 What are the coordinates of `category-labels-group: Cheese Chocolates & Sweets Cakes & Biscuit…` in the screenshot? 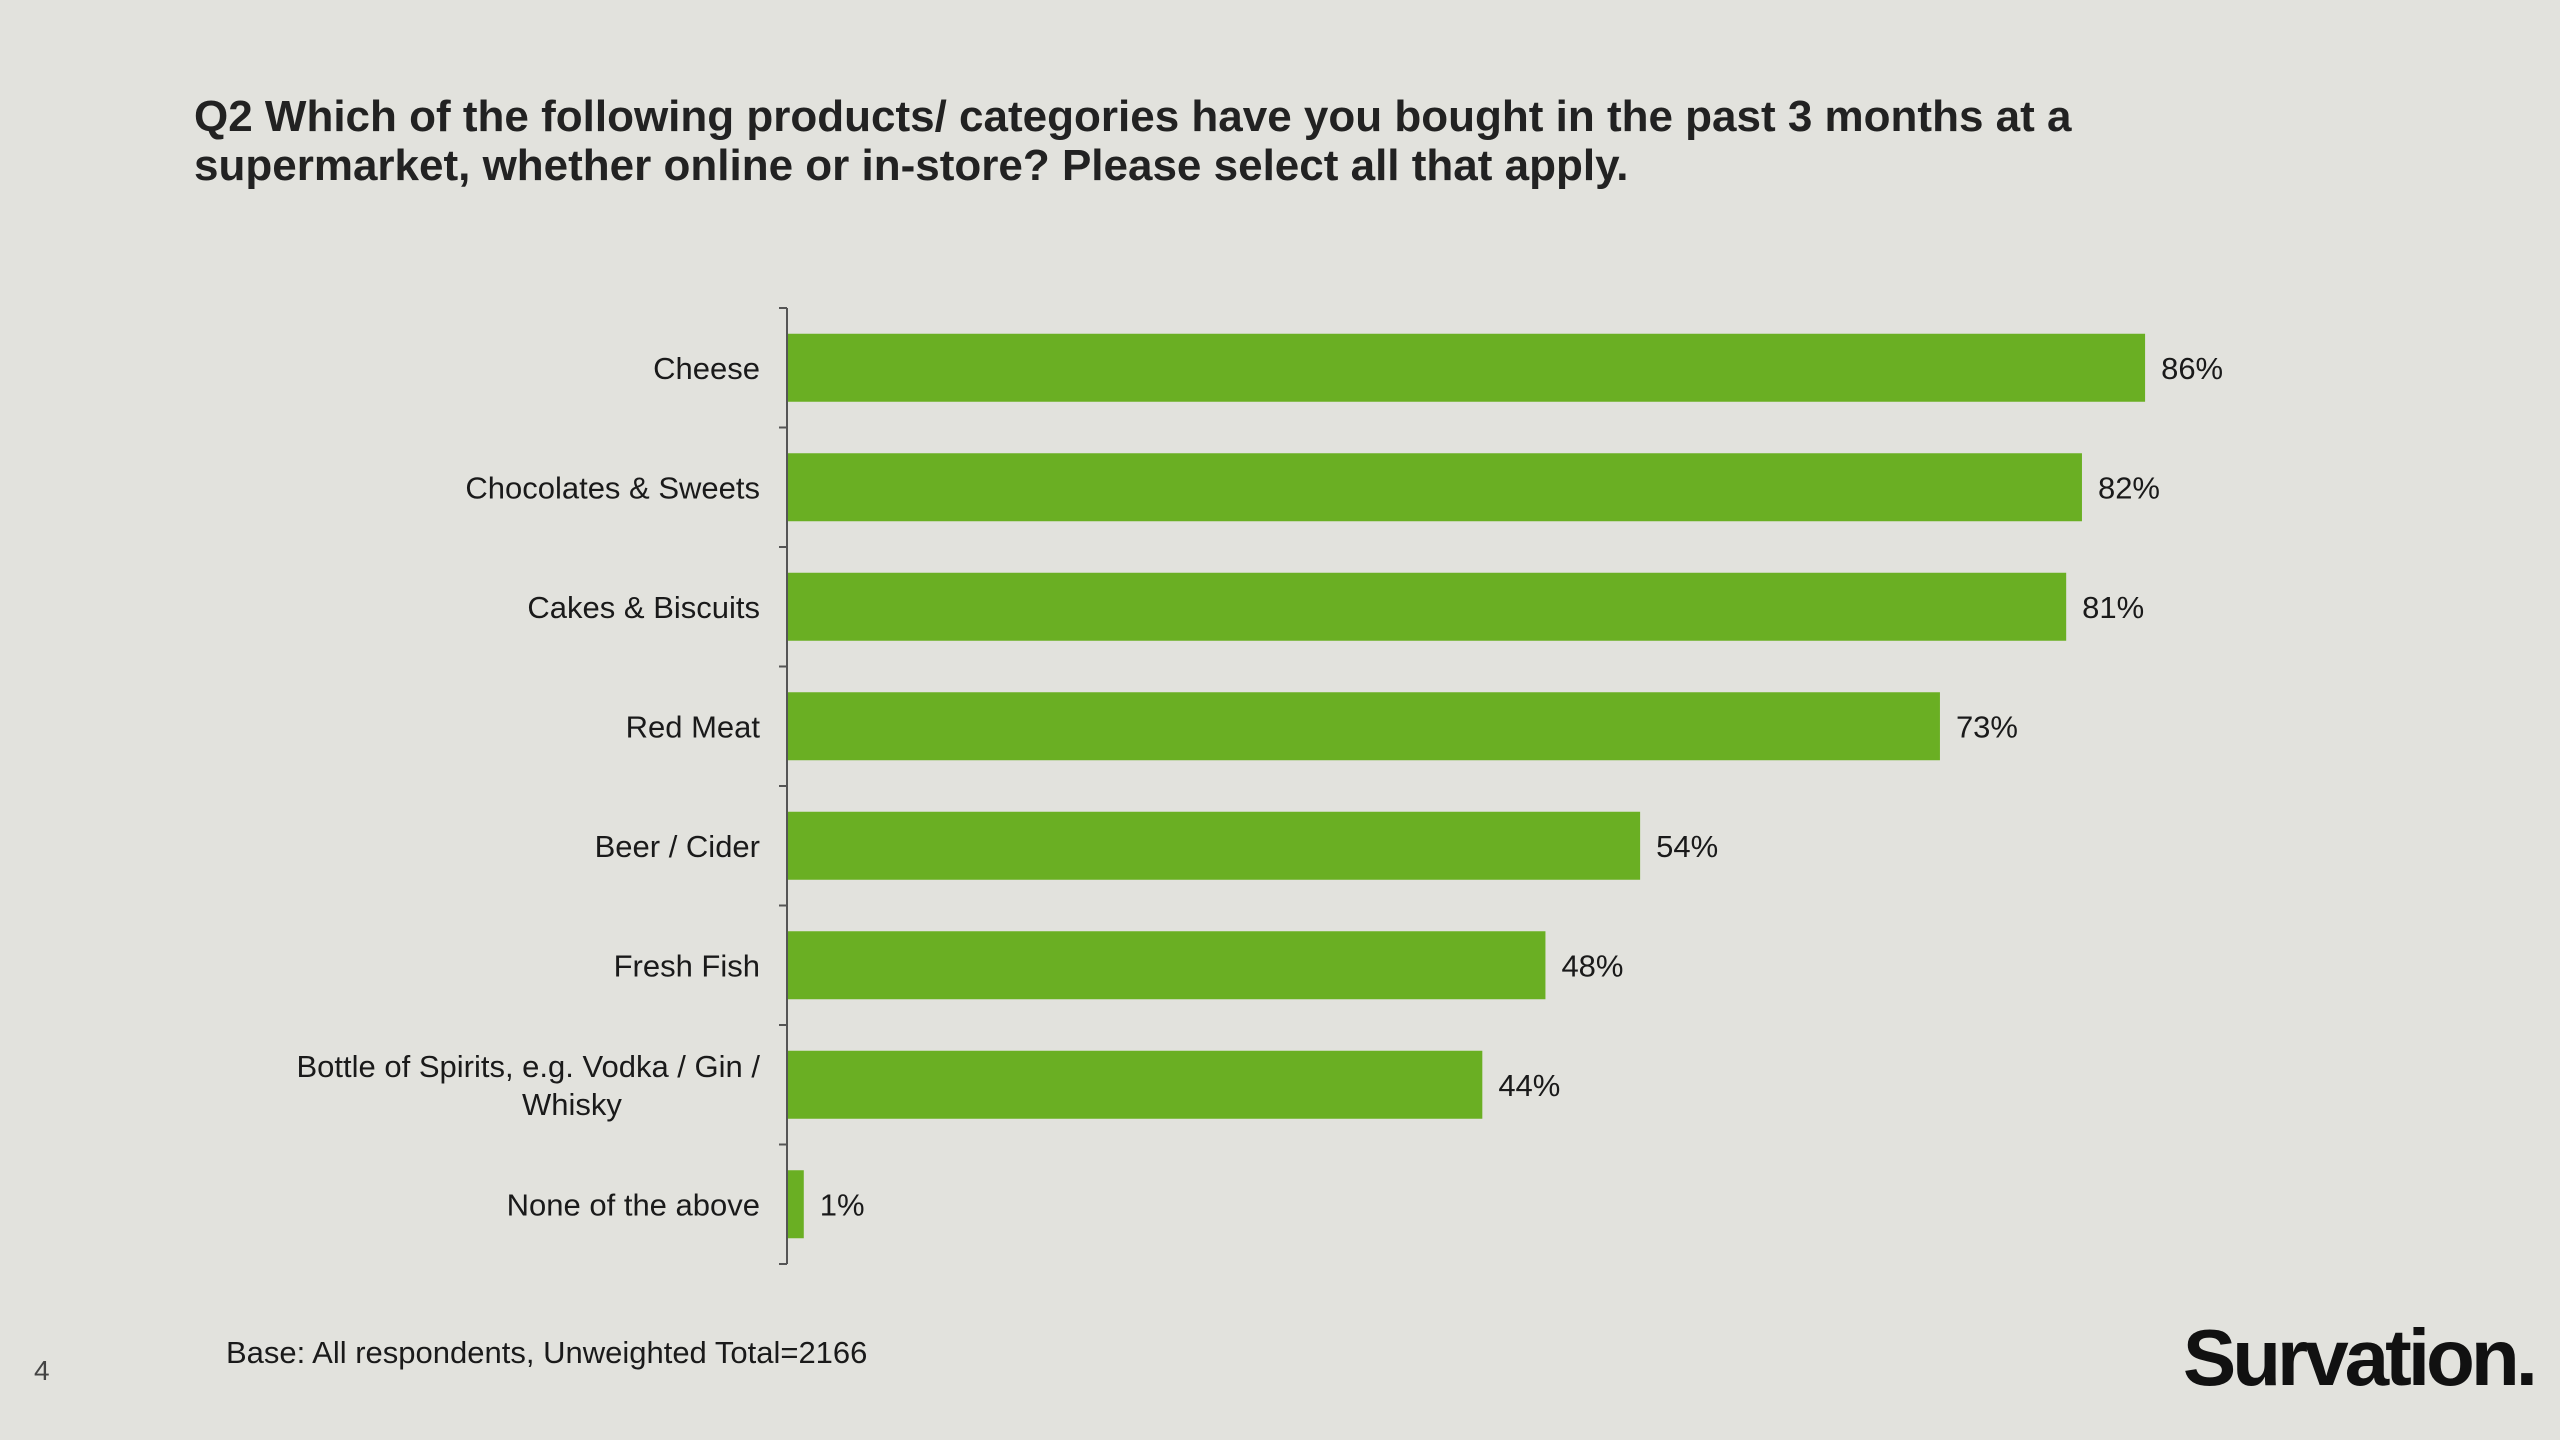 It's located at (528, 787).